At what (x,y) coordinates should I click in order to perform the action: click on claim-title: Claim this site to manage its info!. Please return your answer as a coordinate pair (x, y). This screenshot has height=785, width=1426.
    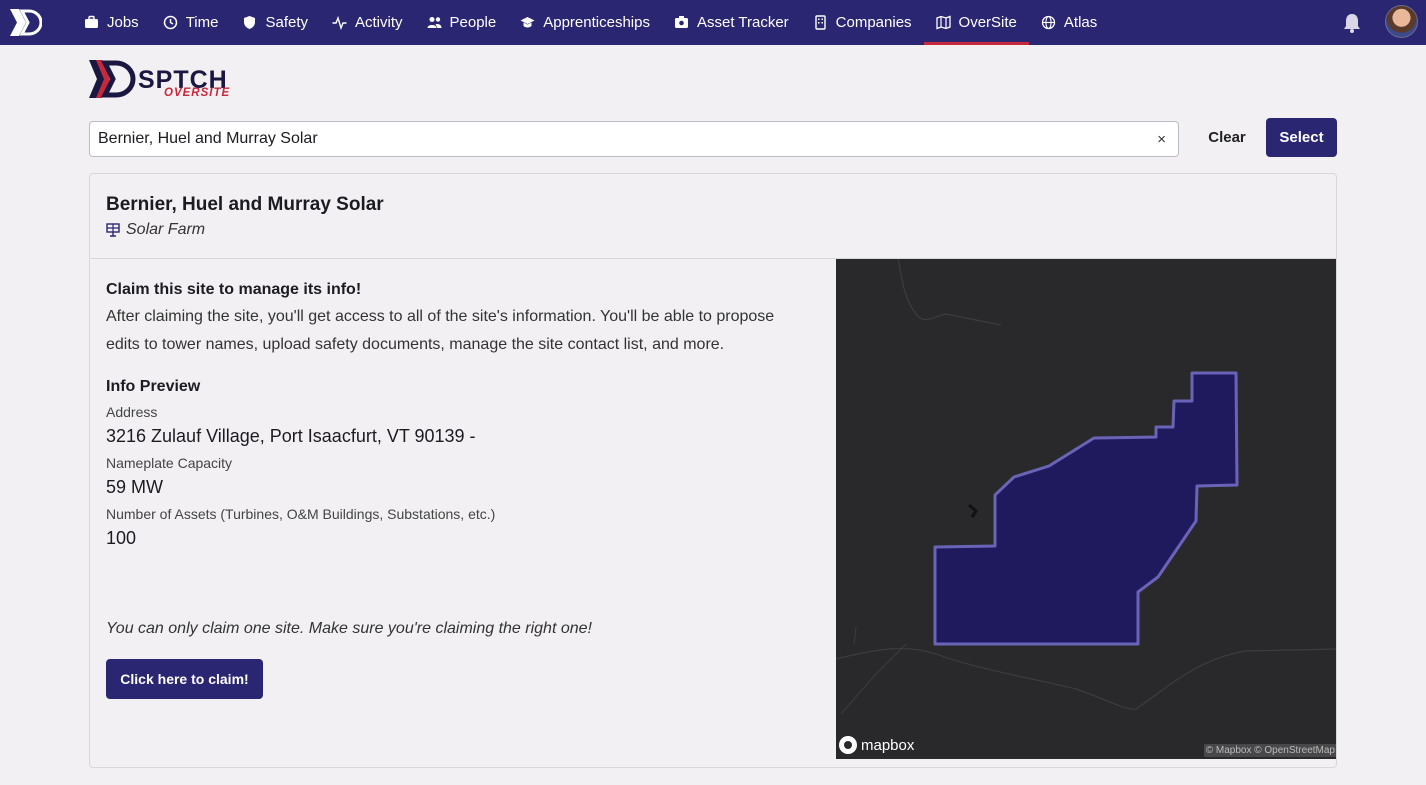
    Looking at the image, I should click on (234, 289).